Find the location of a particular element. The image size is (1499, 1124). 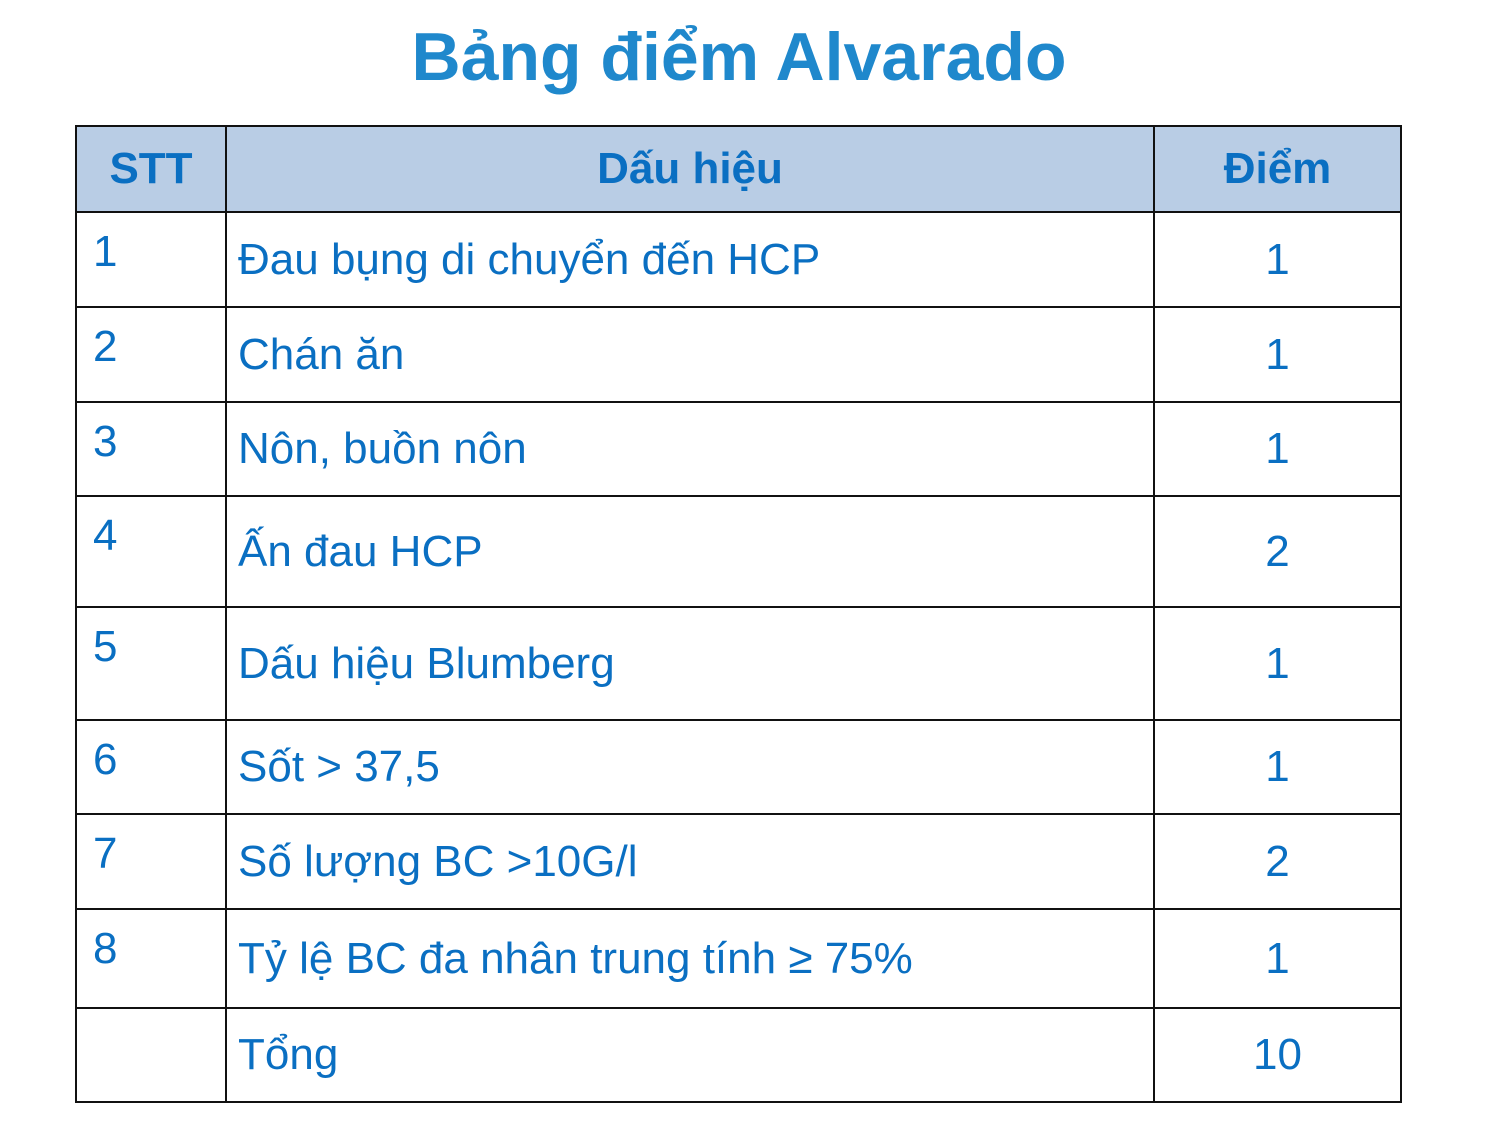

table-row: 1 Đau bụng di chuyển đến HCP 1 is located at coordinates (738, 259).